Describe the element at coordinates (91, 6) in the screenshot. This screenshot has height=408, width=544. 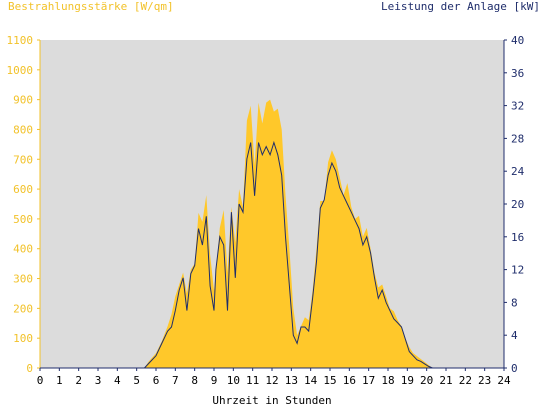
I see `left-axis-title: Bestrahlungsstärke [W/qm]` at that location.